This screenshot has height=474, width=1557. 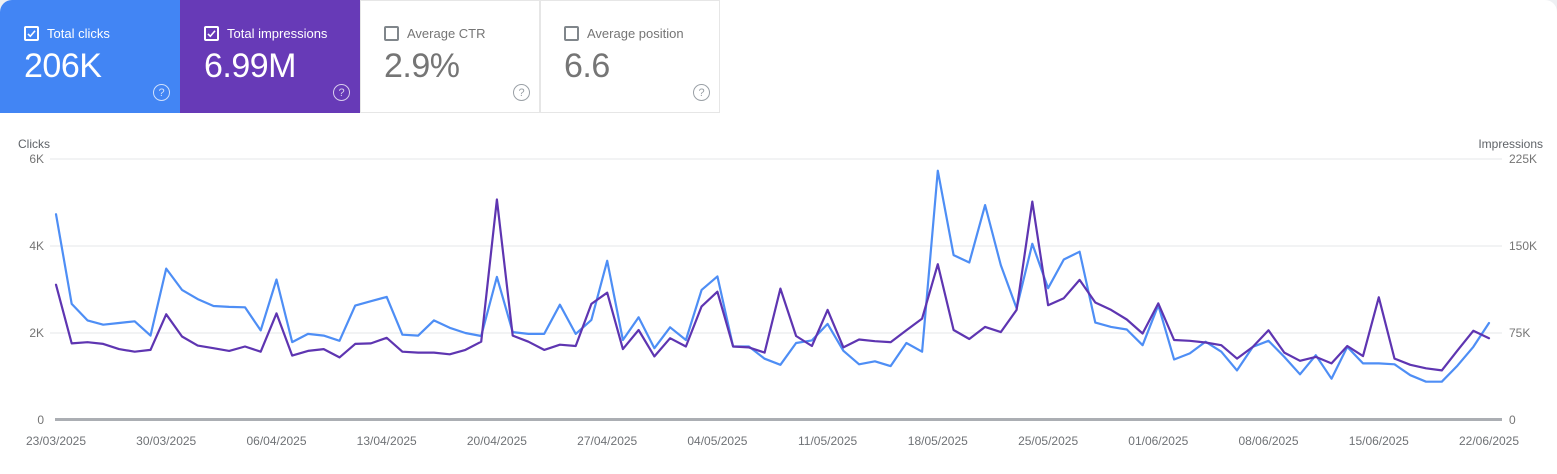 What do you see at coordinates (446, 33) in the screenshot?
I see `metric-card-label: Average CTR` at bounding box center [446, 33].